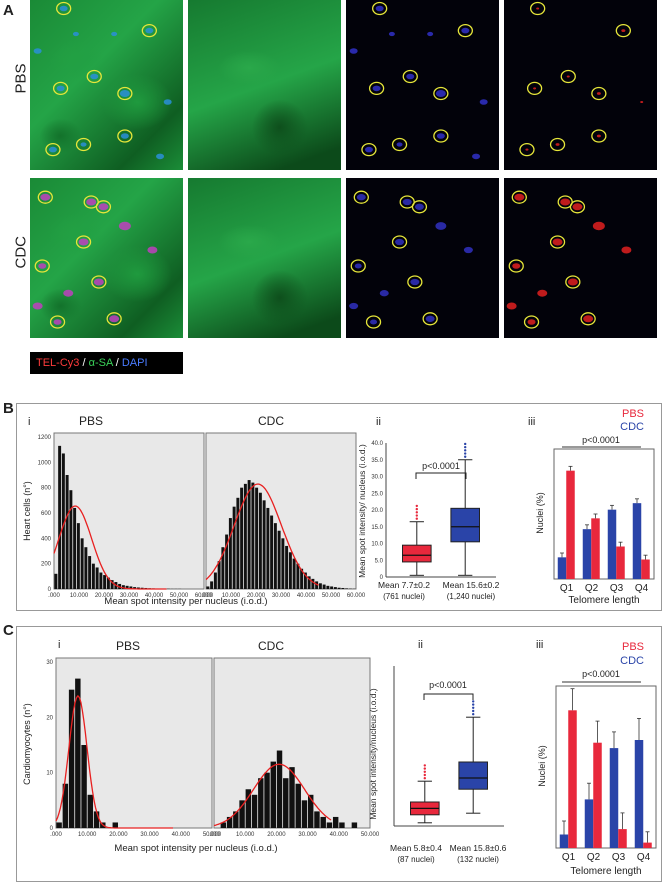  Describe the element at coordinates (100, 363) in the screenshot. I see `legend-alpha-sa: α-SA` at that location.